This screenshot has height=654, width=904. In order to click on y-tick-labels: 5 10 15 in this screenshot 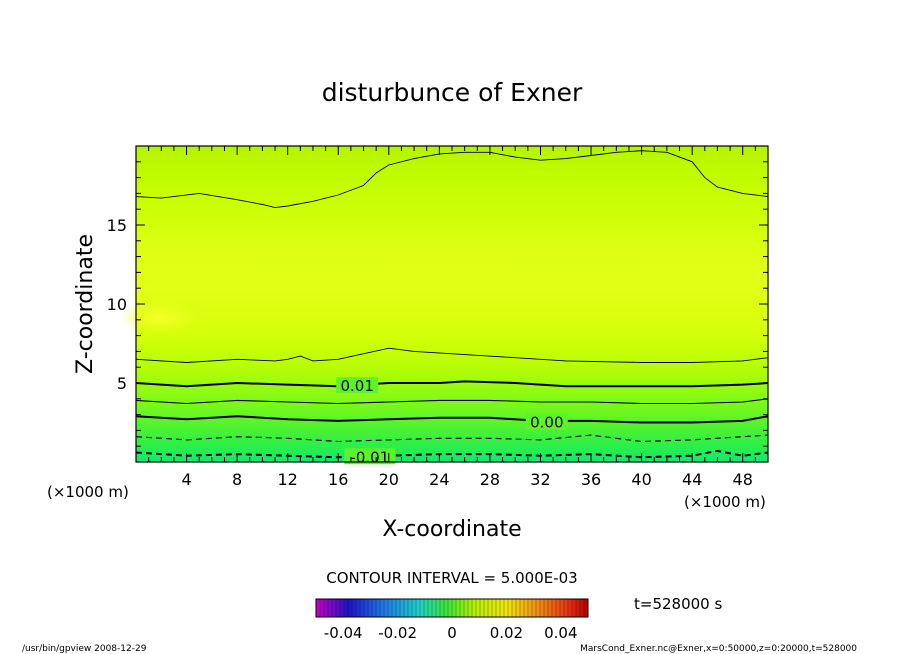, I will do `click(117, 304)`.